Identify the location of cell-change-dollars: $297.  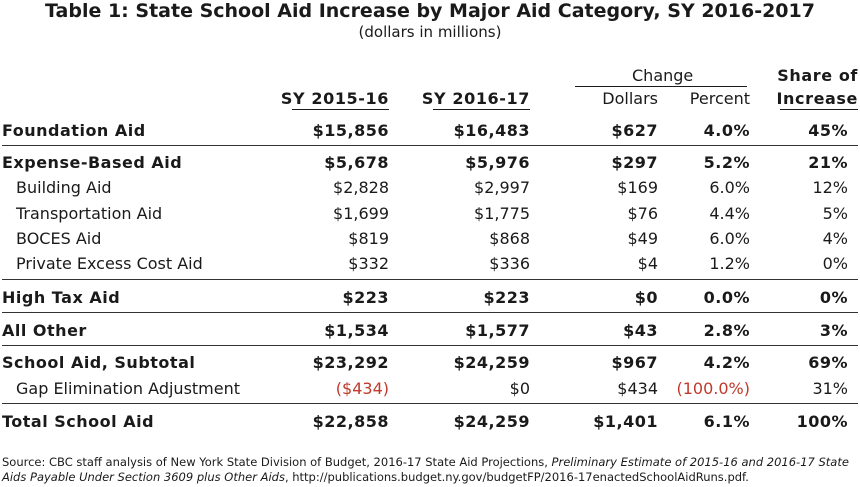
(634, 162).